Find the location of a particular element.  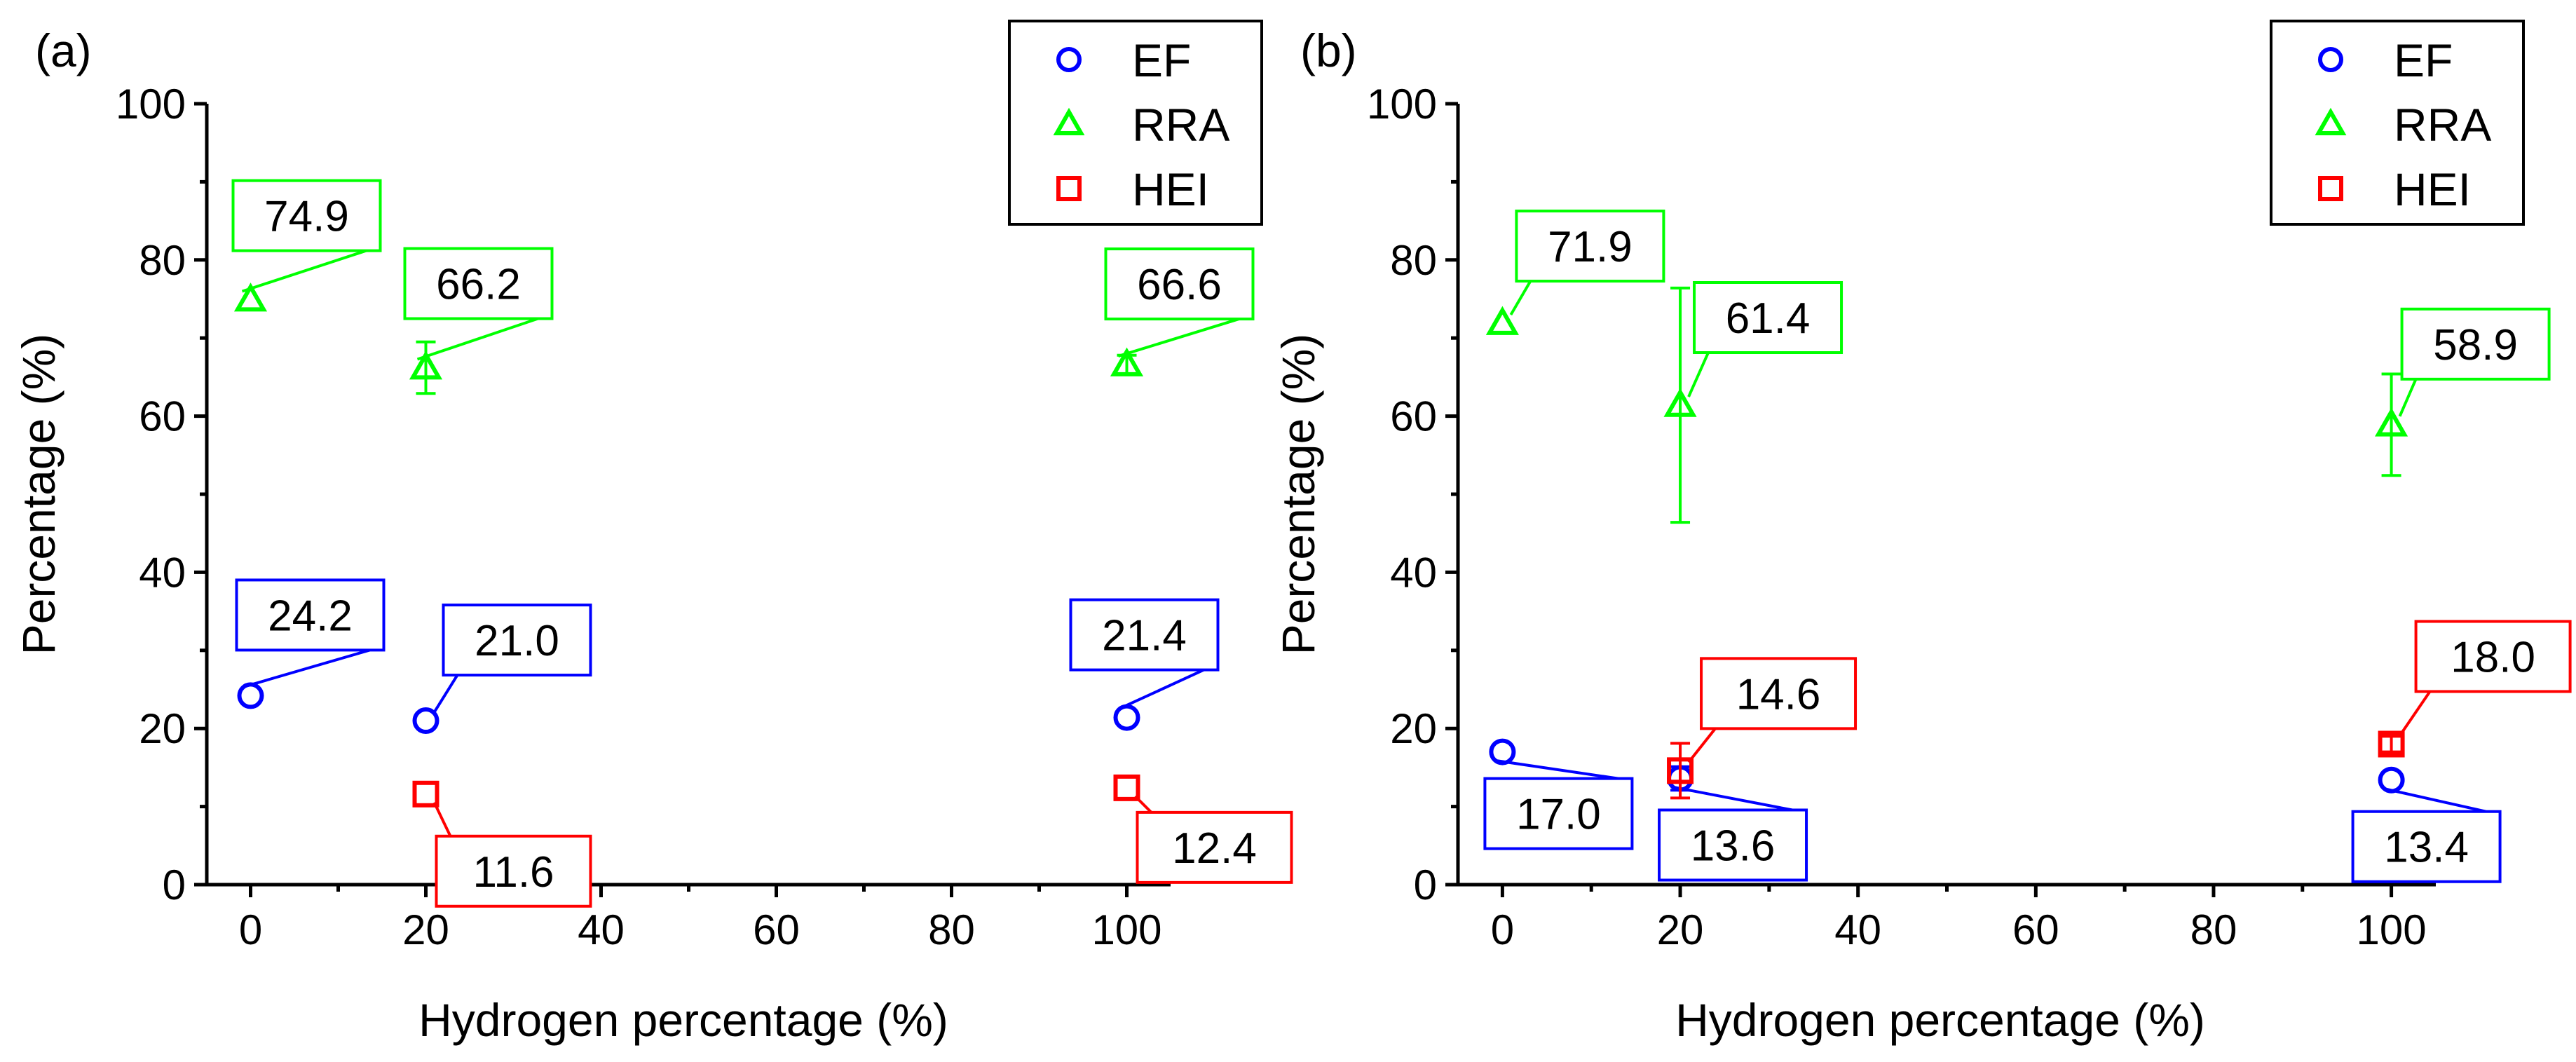

data-label: 74.9 is located at coordinates (306, 236).